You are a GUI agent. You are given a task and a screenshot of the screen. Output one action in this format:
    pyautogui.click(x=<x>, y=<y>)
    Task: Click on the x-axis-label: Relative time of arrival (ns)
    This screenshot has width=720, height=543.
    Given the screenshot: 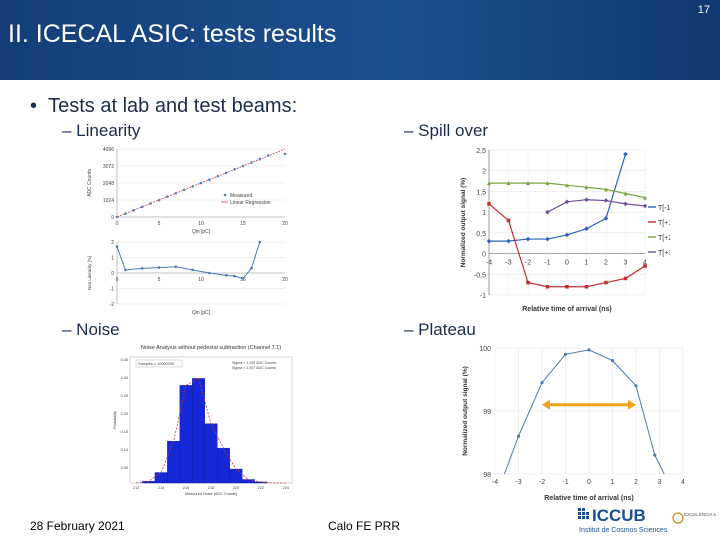 What is the action you would take?
    pyautogui.click(x=588, y=498)
    